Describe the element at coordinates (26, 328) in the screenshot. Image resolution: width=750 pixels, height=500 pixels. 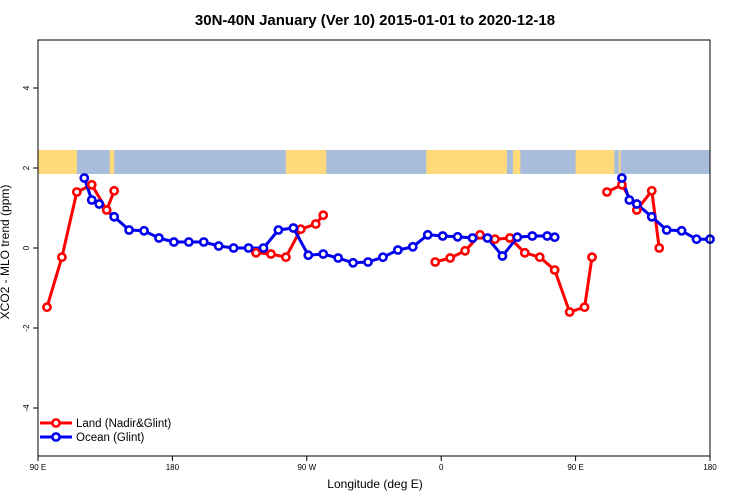
I see `y-tick-label: -2` at that location.